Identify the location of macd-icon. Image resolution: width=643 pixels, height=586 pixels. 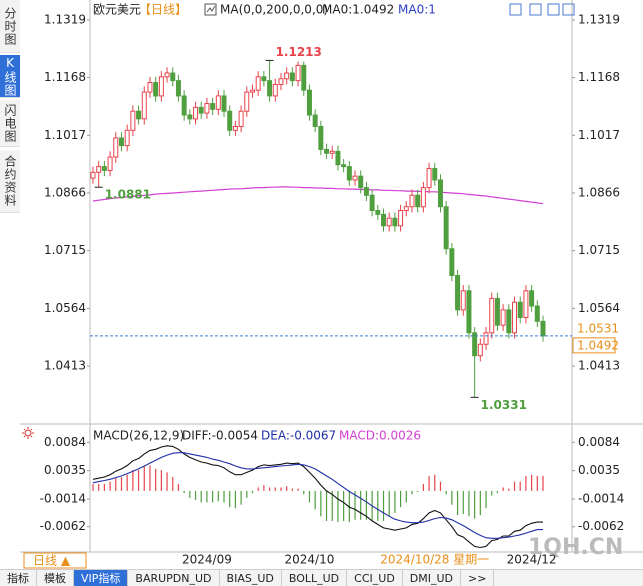
(28, 433).